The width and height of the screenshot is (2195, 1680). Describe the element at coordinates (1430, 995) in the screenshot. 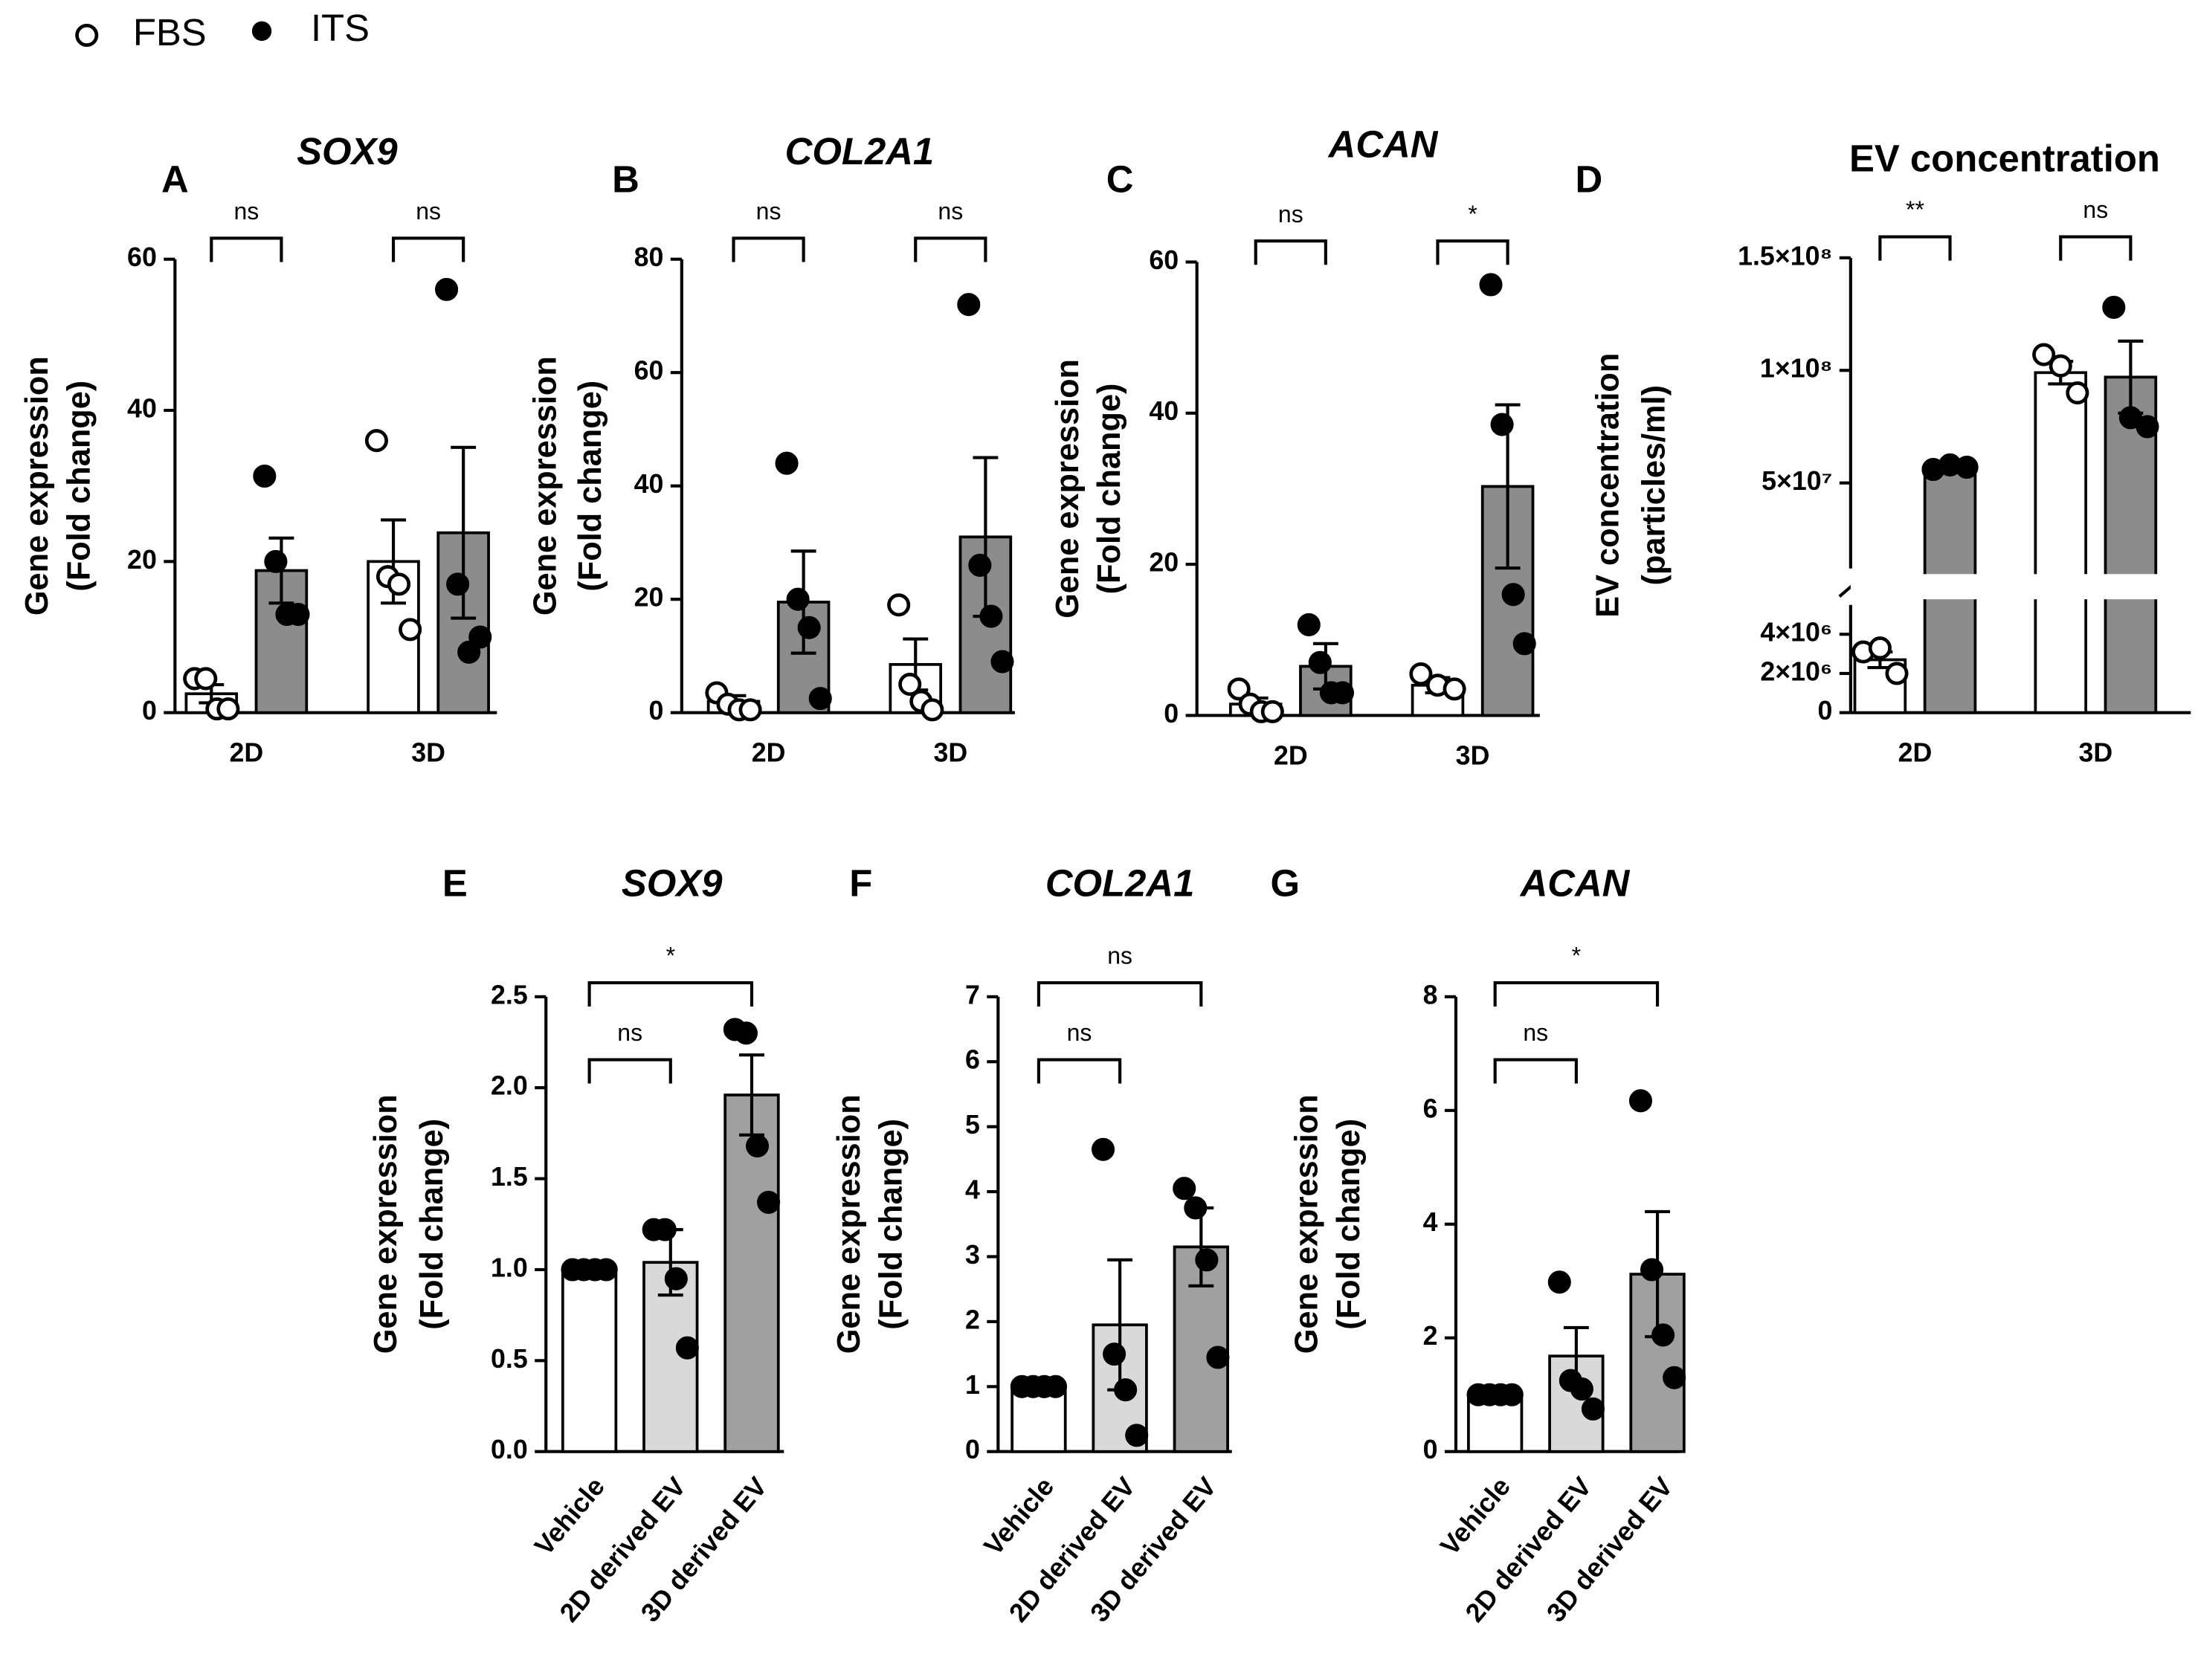

I see `y-tick-label: 8` at that location.